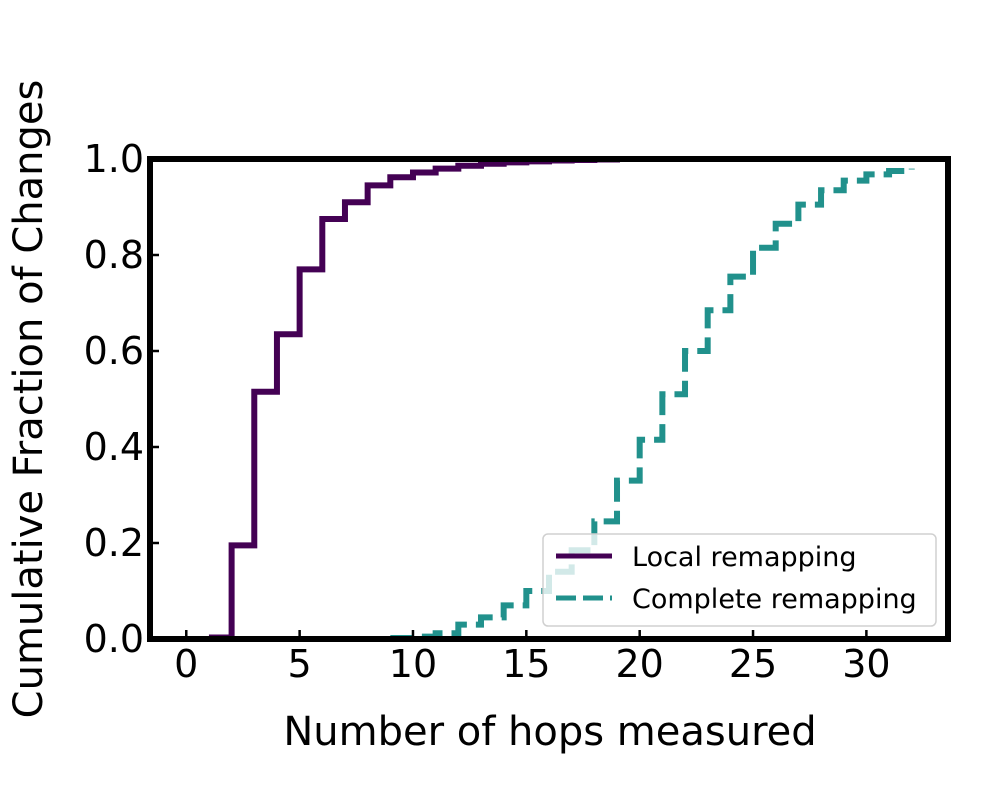 This screenshot has width=1000, height=800. What do you see at coordinates (753, 664) in the screenshot?
I see `x-tick-label: 25` at bounding box center [753, 664].